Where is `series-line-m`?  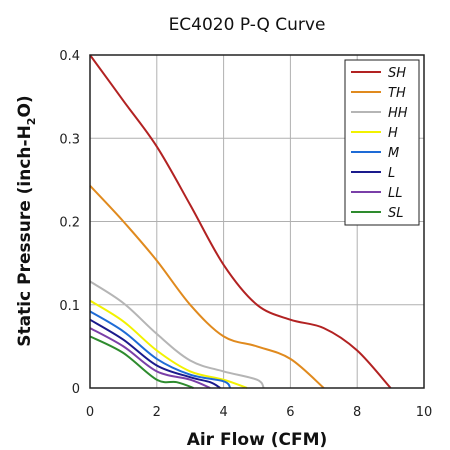 series-line-m is located at coordinates (160, 349).